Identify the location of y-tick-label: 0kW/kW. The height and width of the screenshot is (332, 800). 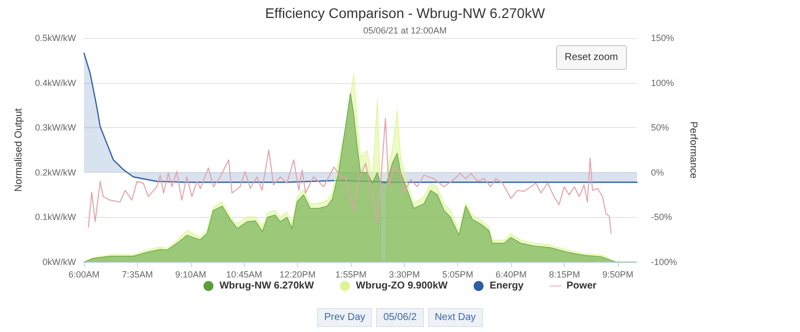
(59, 262).